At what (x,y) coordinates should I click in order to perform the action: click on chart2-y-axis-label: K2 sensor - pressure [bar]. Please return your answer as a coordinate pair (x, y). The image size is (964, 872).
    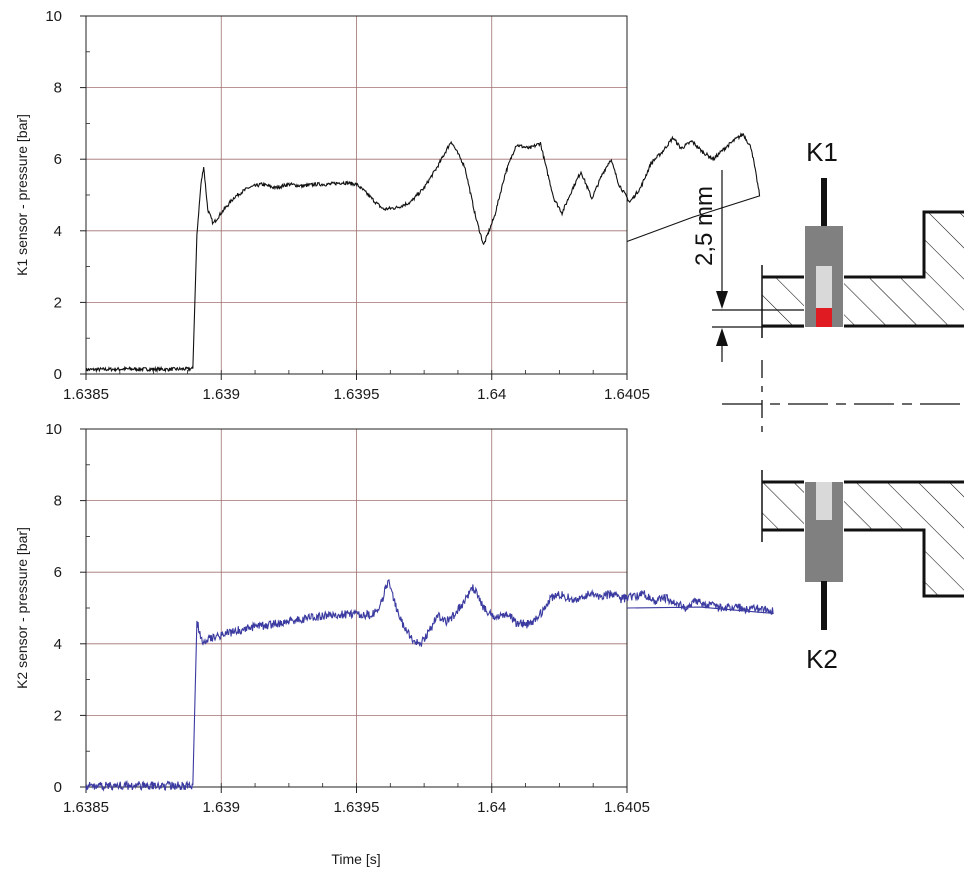
    Looking at the image, I should click on (22, 608).